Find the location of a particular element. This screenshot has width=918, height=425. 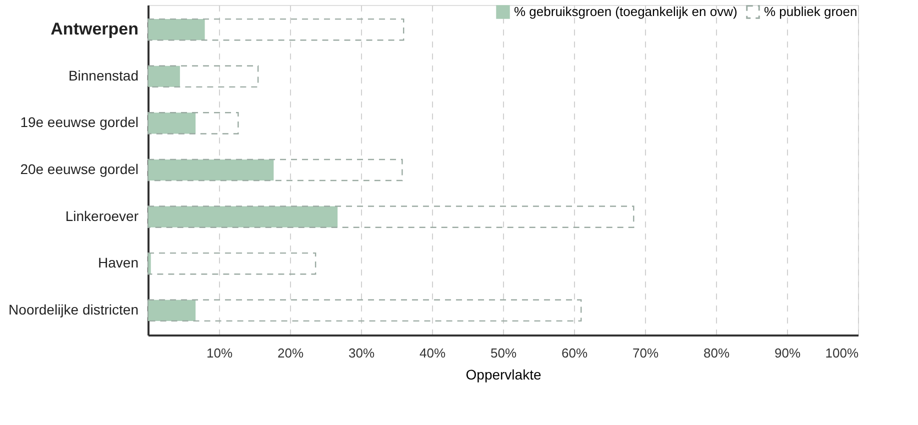

legend-label: % gebruiksgroen (toegankelijk en ovw) is located at coordinates (626, 11).